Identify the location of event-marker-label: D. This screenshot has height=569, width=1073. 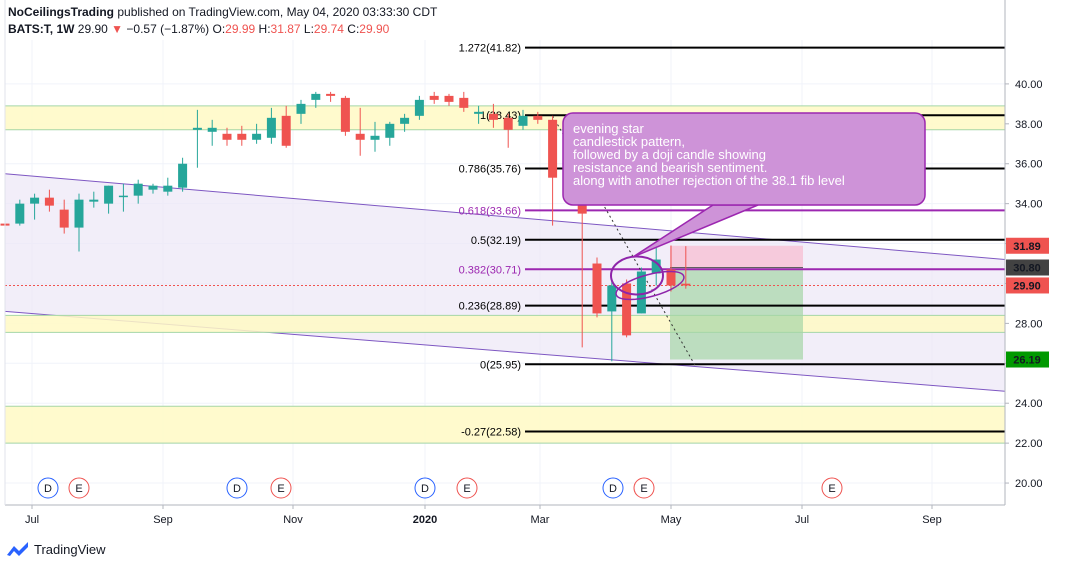
(237, 489).